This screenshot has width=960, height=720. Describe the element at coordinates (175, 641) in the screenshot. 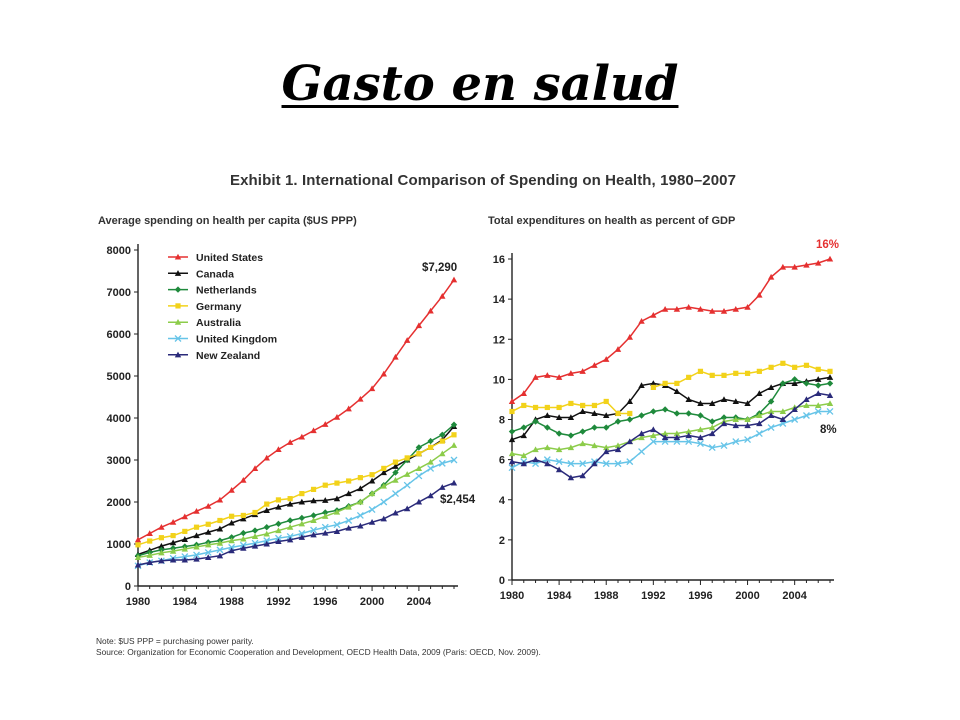

I see `footnote-note: Note: $US PPP = purchasing power parity.` at that location.